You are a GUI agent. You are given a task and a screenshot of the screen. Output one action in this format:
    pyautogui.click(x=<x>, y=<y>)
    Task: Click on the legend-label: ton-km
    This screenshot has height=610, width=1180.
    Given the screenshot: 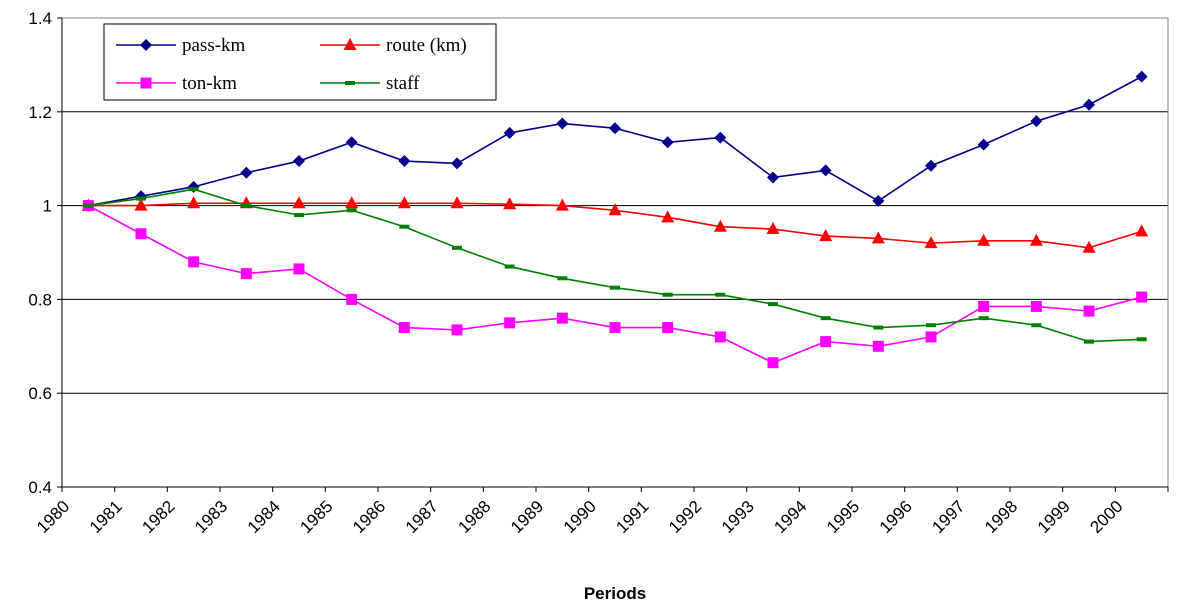 What is the action you would take?
    pyautogui.click(x=209, y=83)
    